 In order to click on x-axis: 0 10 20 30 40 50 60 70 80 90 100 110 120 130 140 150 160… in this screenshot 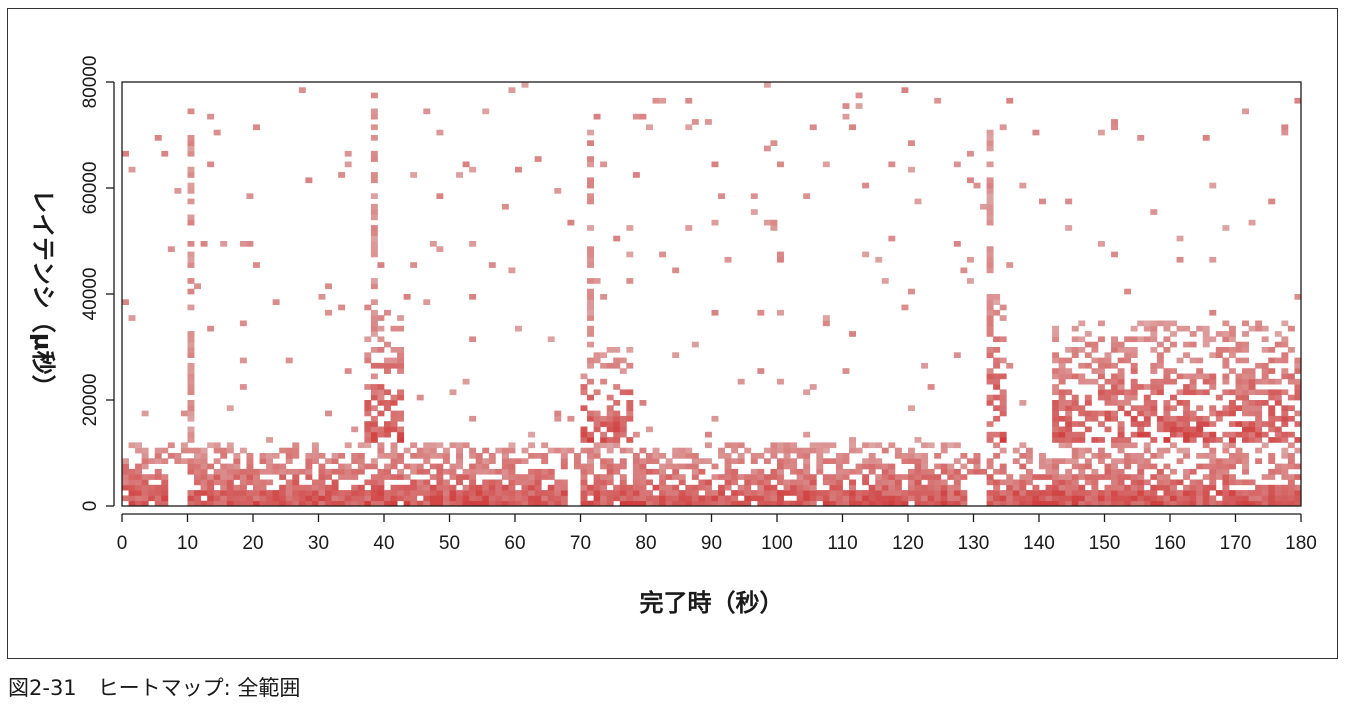, I will do `click(717, 533)`.